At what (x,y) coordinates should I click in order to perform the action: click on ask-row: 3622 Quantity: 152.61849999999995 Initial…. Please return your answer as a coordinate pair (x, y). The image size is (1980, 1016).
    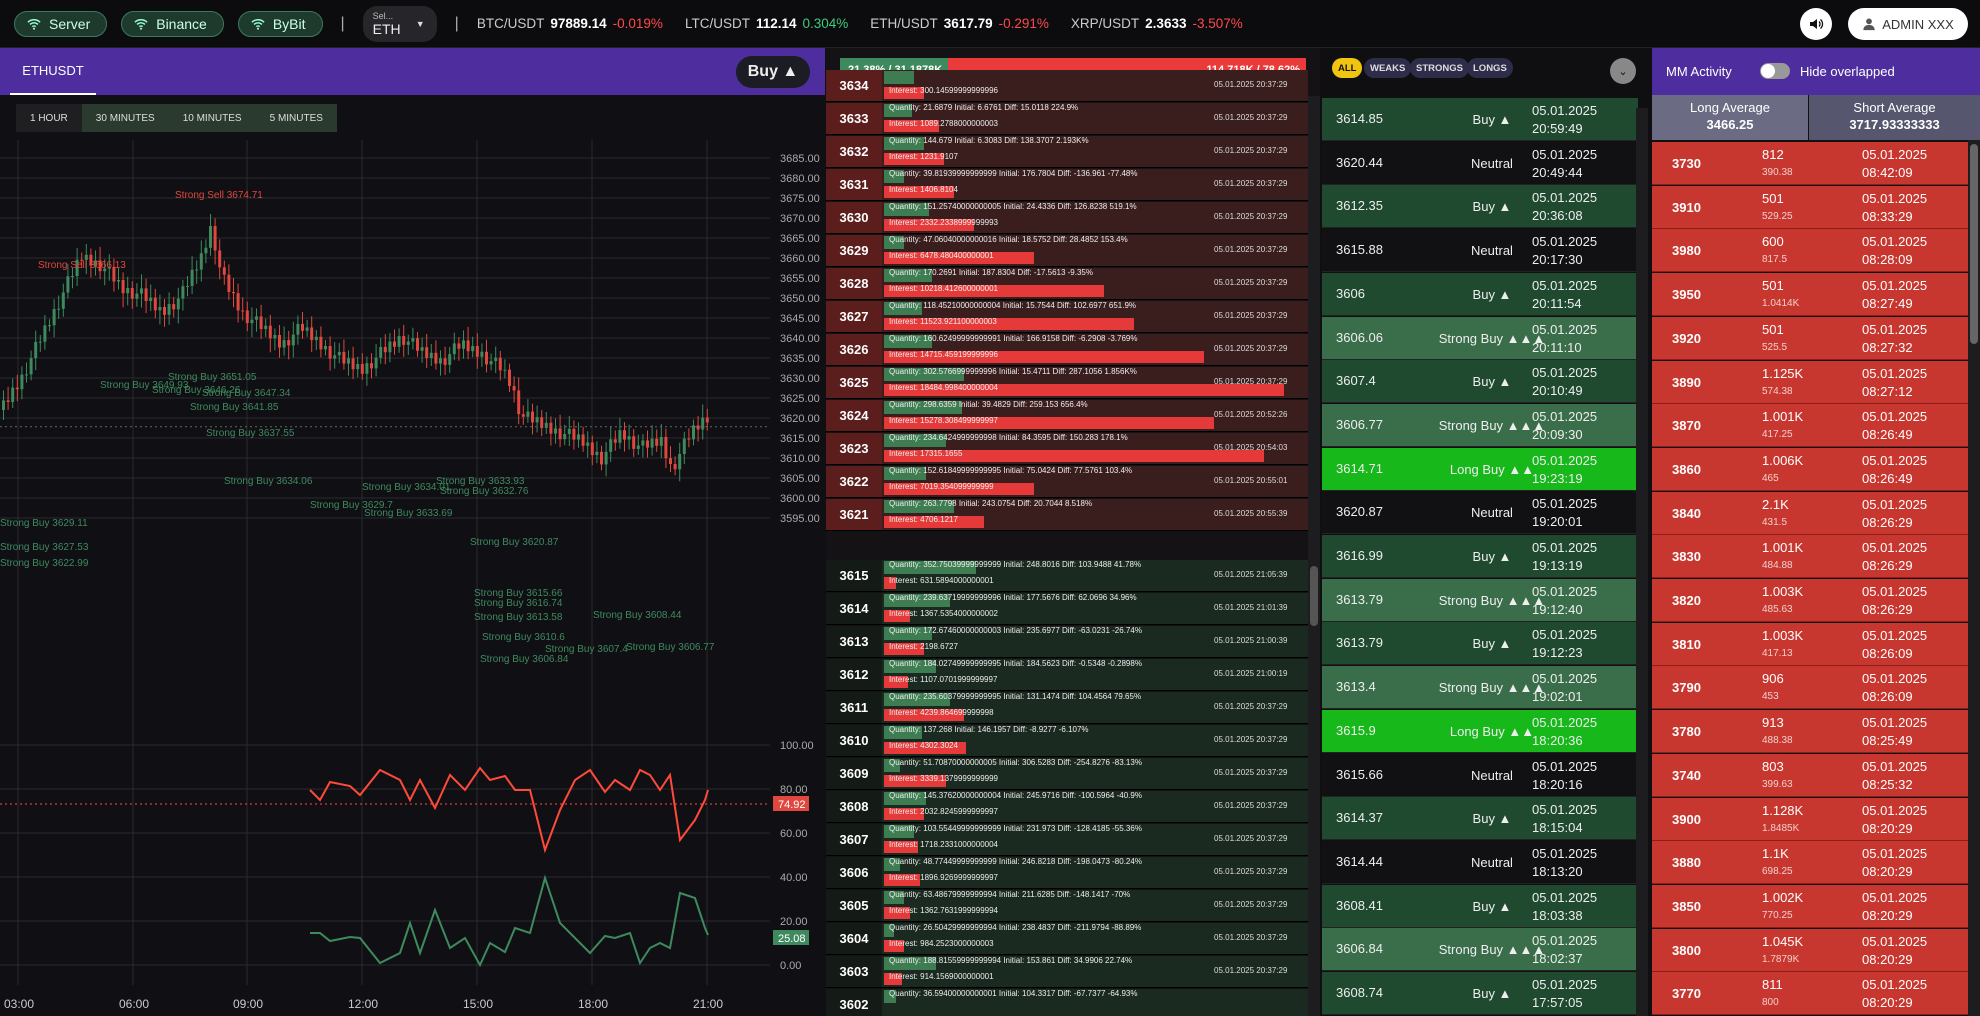
    Looking at the image, I should click on (1067, 482).